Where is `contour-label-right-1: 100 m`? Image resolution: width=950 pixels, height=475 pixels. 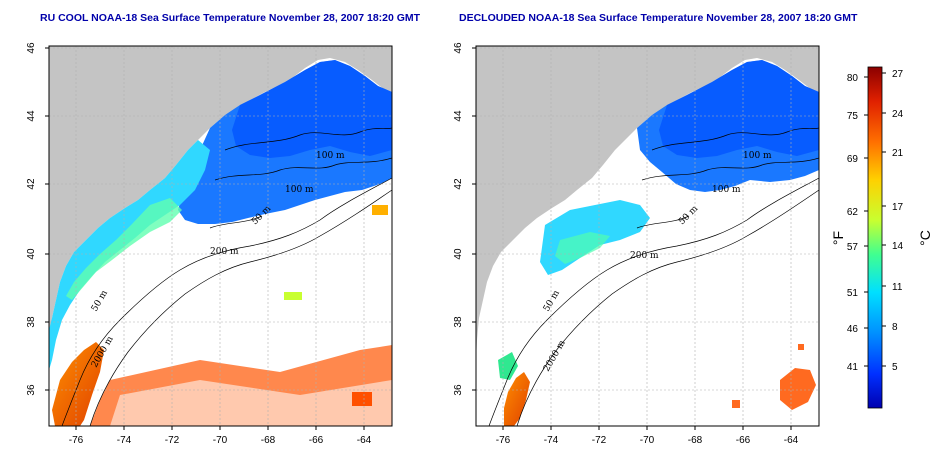 contour-label-right-1: 100 m is located at coordinates (757, 156).